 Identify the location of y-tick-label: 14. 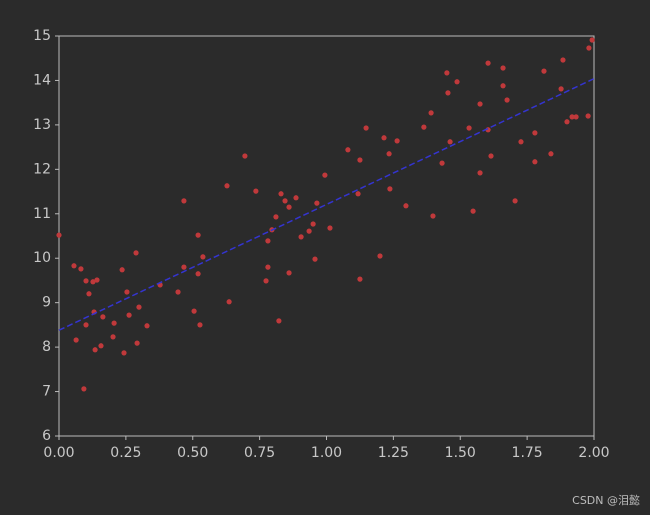
(42, 80).